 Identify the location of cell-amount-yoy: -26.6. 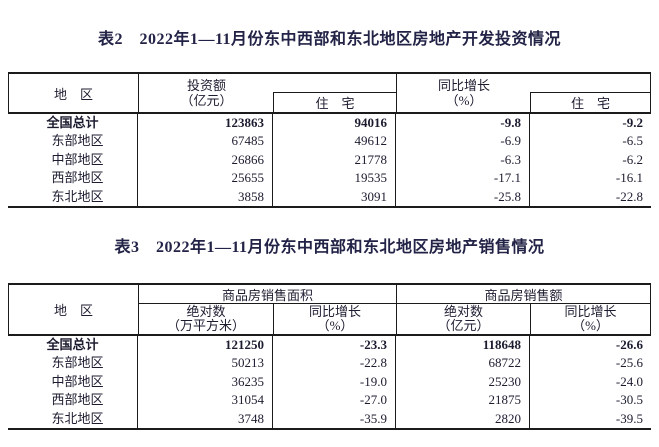
(629, 344).